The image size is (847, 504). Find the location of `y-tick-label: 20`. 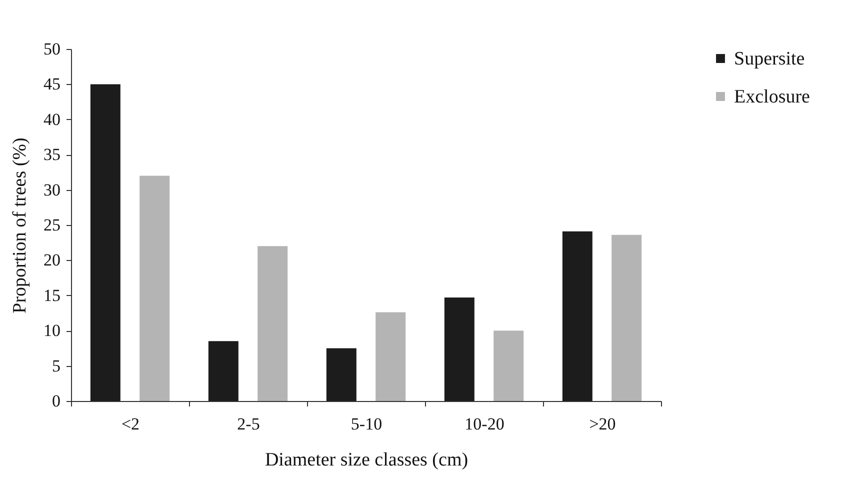

y-tick-label: 20 is located at coordinates (52, 260).